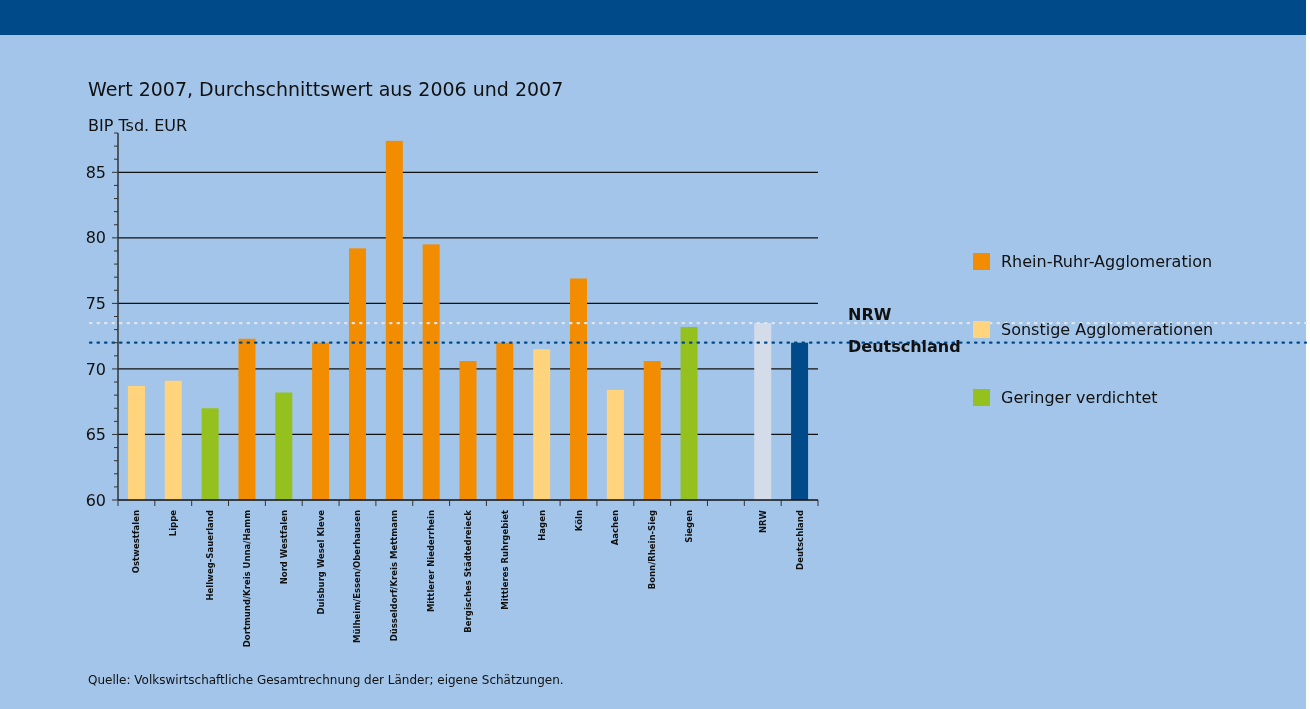  Describe the element at coordinates (320, 562) in the screenshot. I see `x-tick-label: Duisburg Wesel Kleve` at that location.